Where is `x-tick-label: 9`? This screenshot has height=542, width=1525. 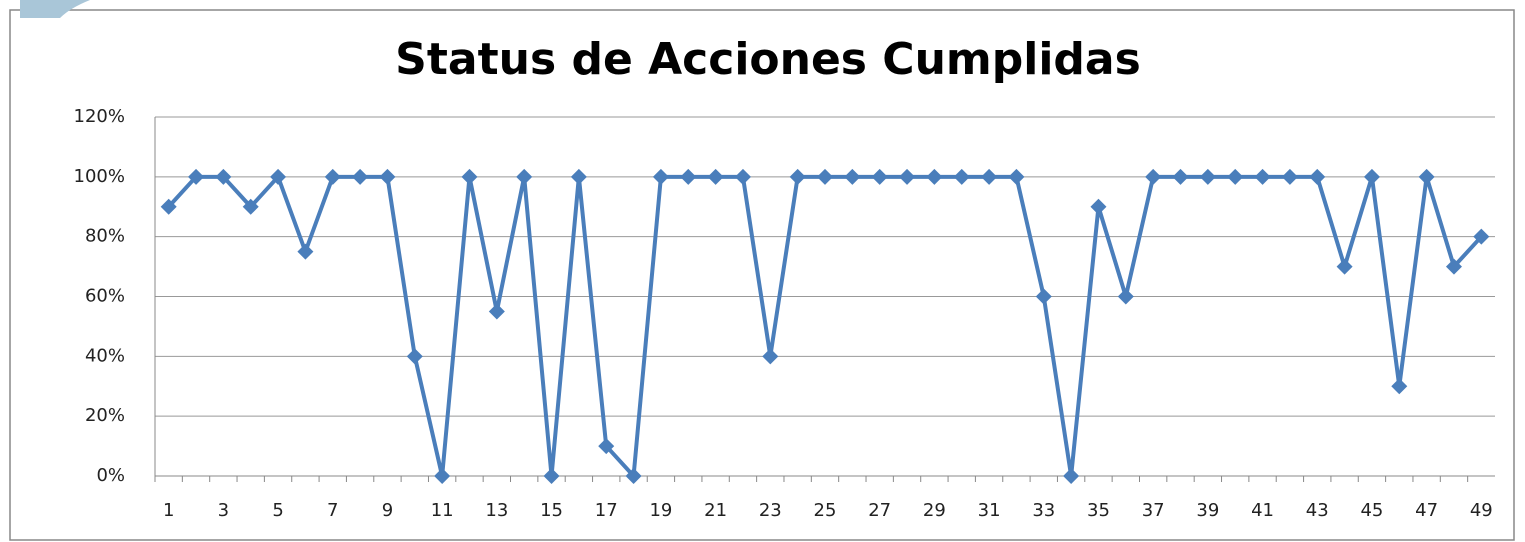 x-tick-label: 9 is located at coordinates (387, 510).